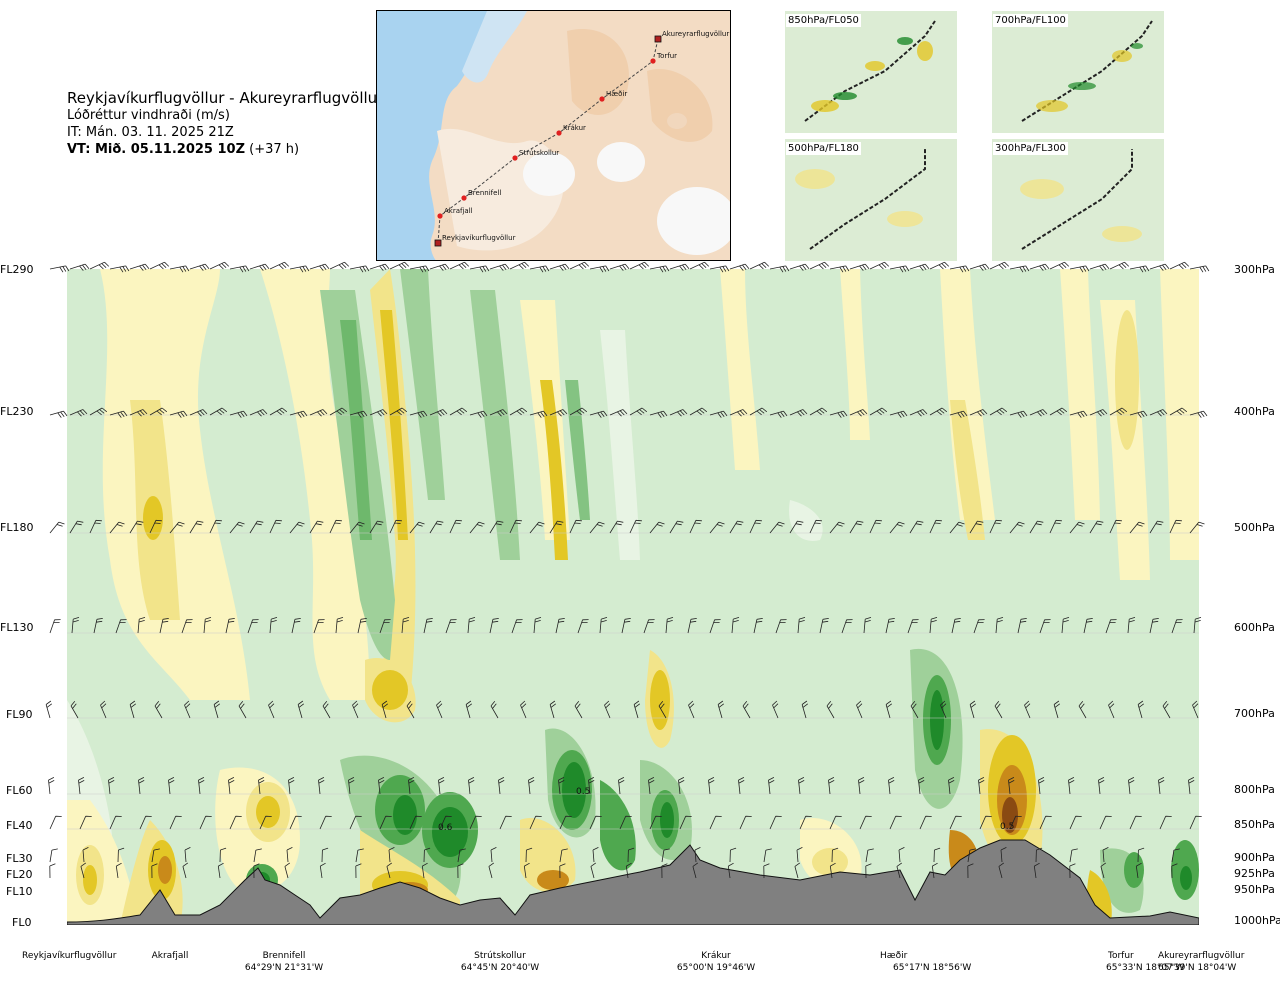 This screenshot has width=1280, height=981. Describe the element at coordinates (1257, 920) in the screenshot. I see `hpa-label: 1000hPa` at that location.